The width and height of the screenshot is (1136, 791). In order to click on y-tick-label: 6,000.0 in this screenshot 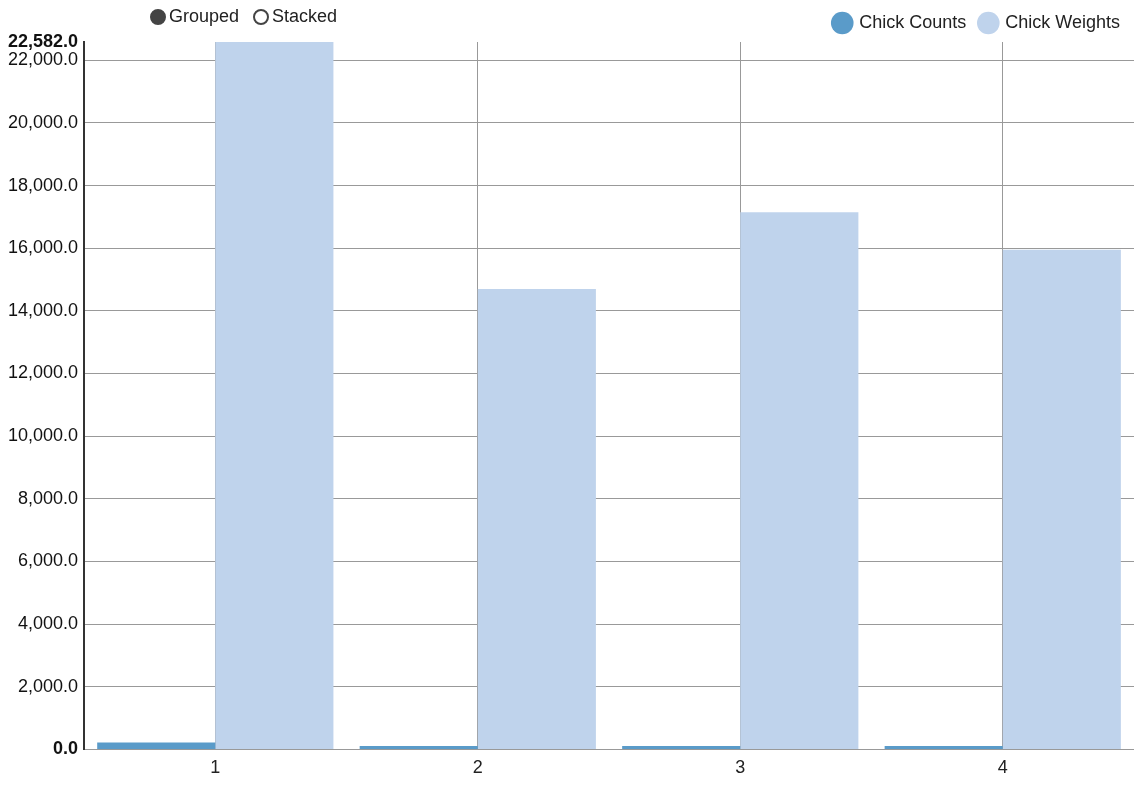, I will do `click(48, 560)`.